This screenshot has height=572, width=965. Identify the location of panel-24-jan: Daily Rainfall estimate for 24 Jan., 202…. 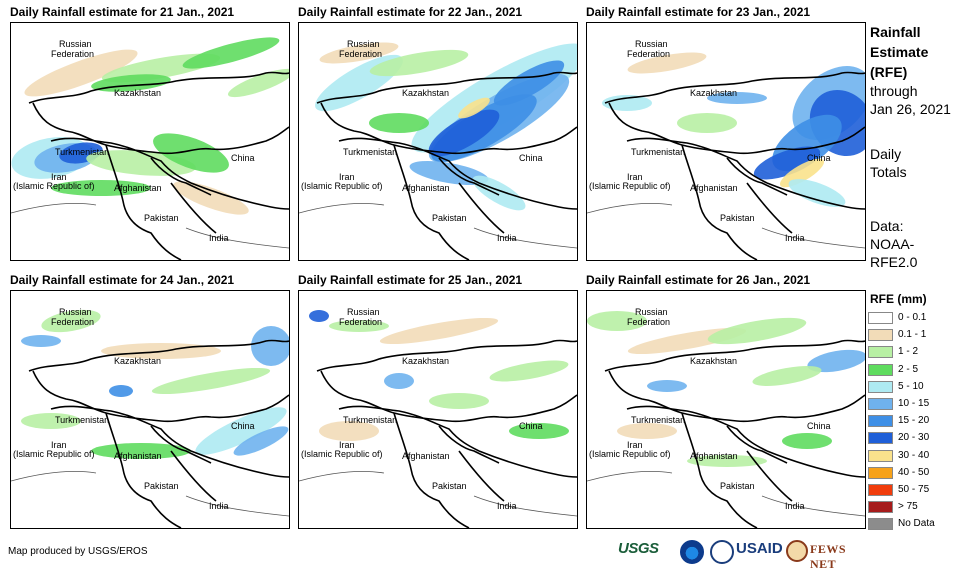
(150, 400).